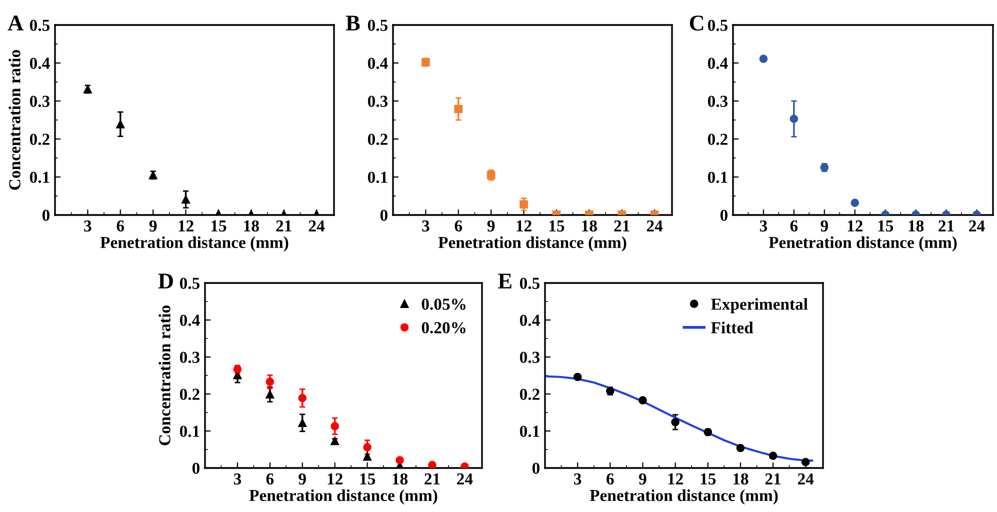 The height and width of the screenshot is (512, 997). Describe the element at coordinates (165, 281) in the screenshot. I see `chart-title: D` at that location.